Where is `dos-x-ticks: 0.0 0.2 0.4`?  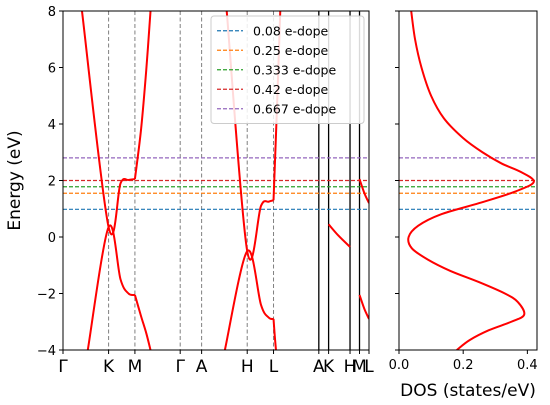 dos-x-ticks: 0.0 0.2 0.4 is located at coordinates (463, 361).